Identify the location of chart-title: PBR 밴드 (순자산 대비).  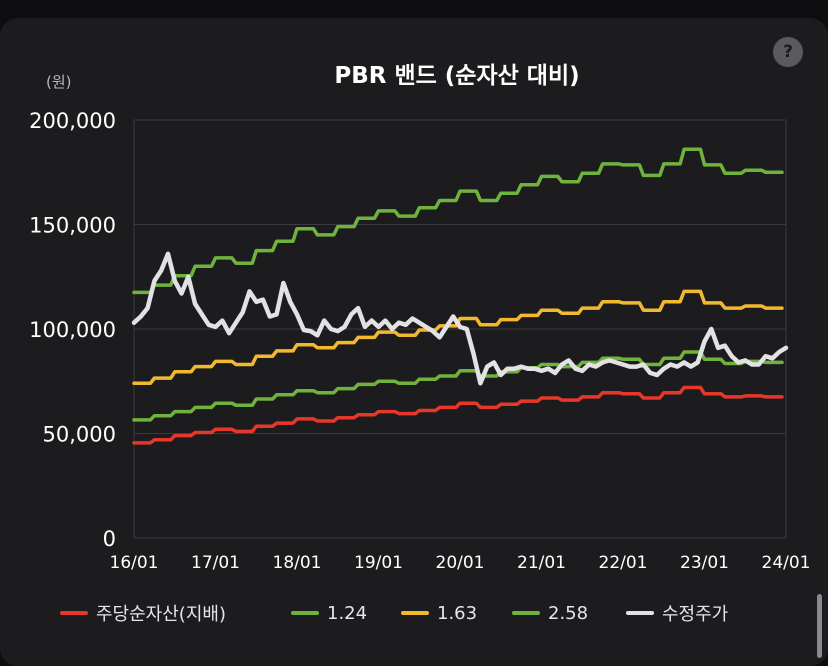
(457, 76).